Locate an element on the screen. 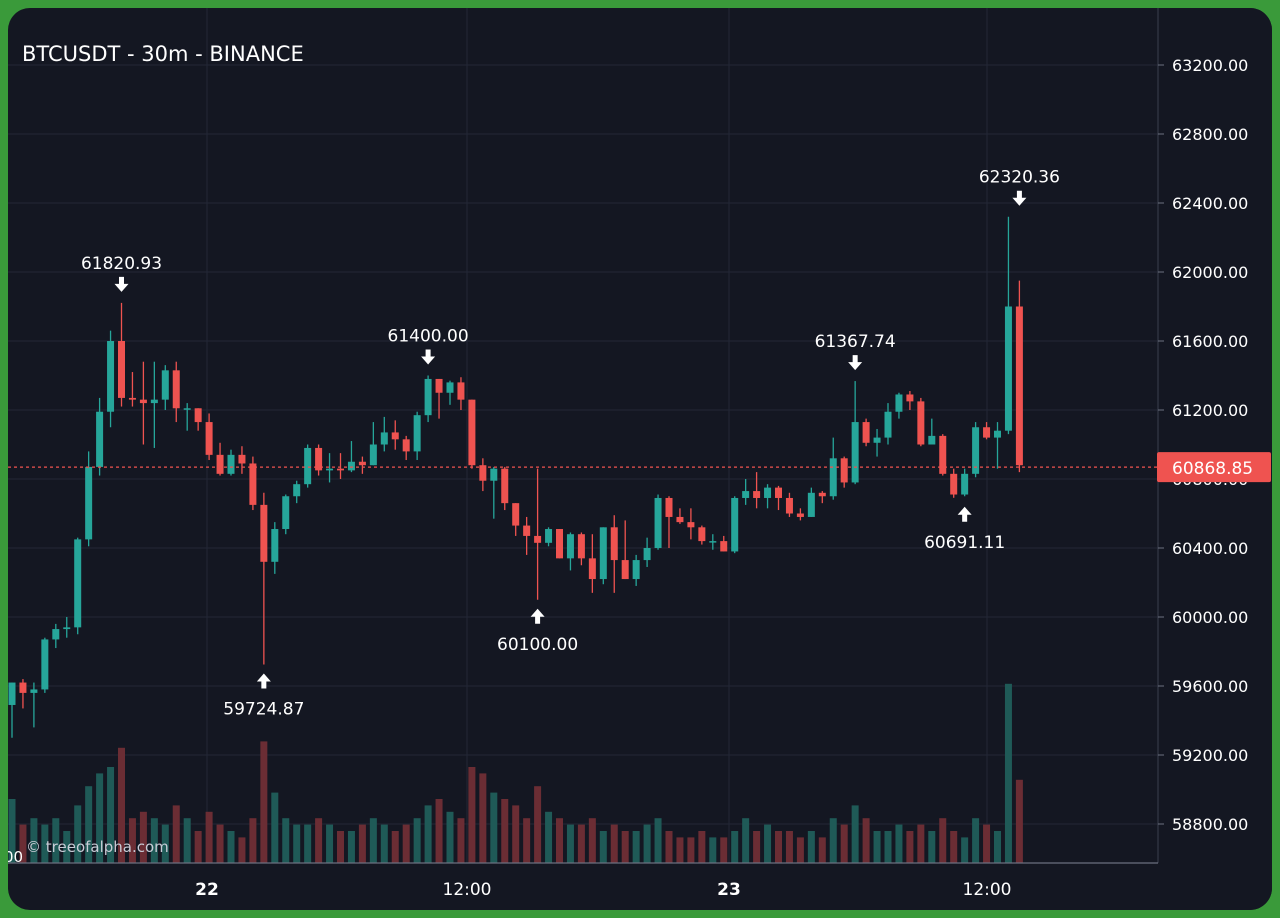  price-tick-label: 61200.00 is located at coordinates (1210, 410).